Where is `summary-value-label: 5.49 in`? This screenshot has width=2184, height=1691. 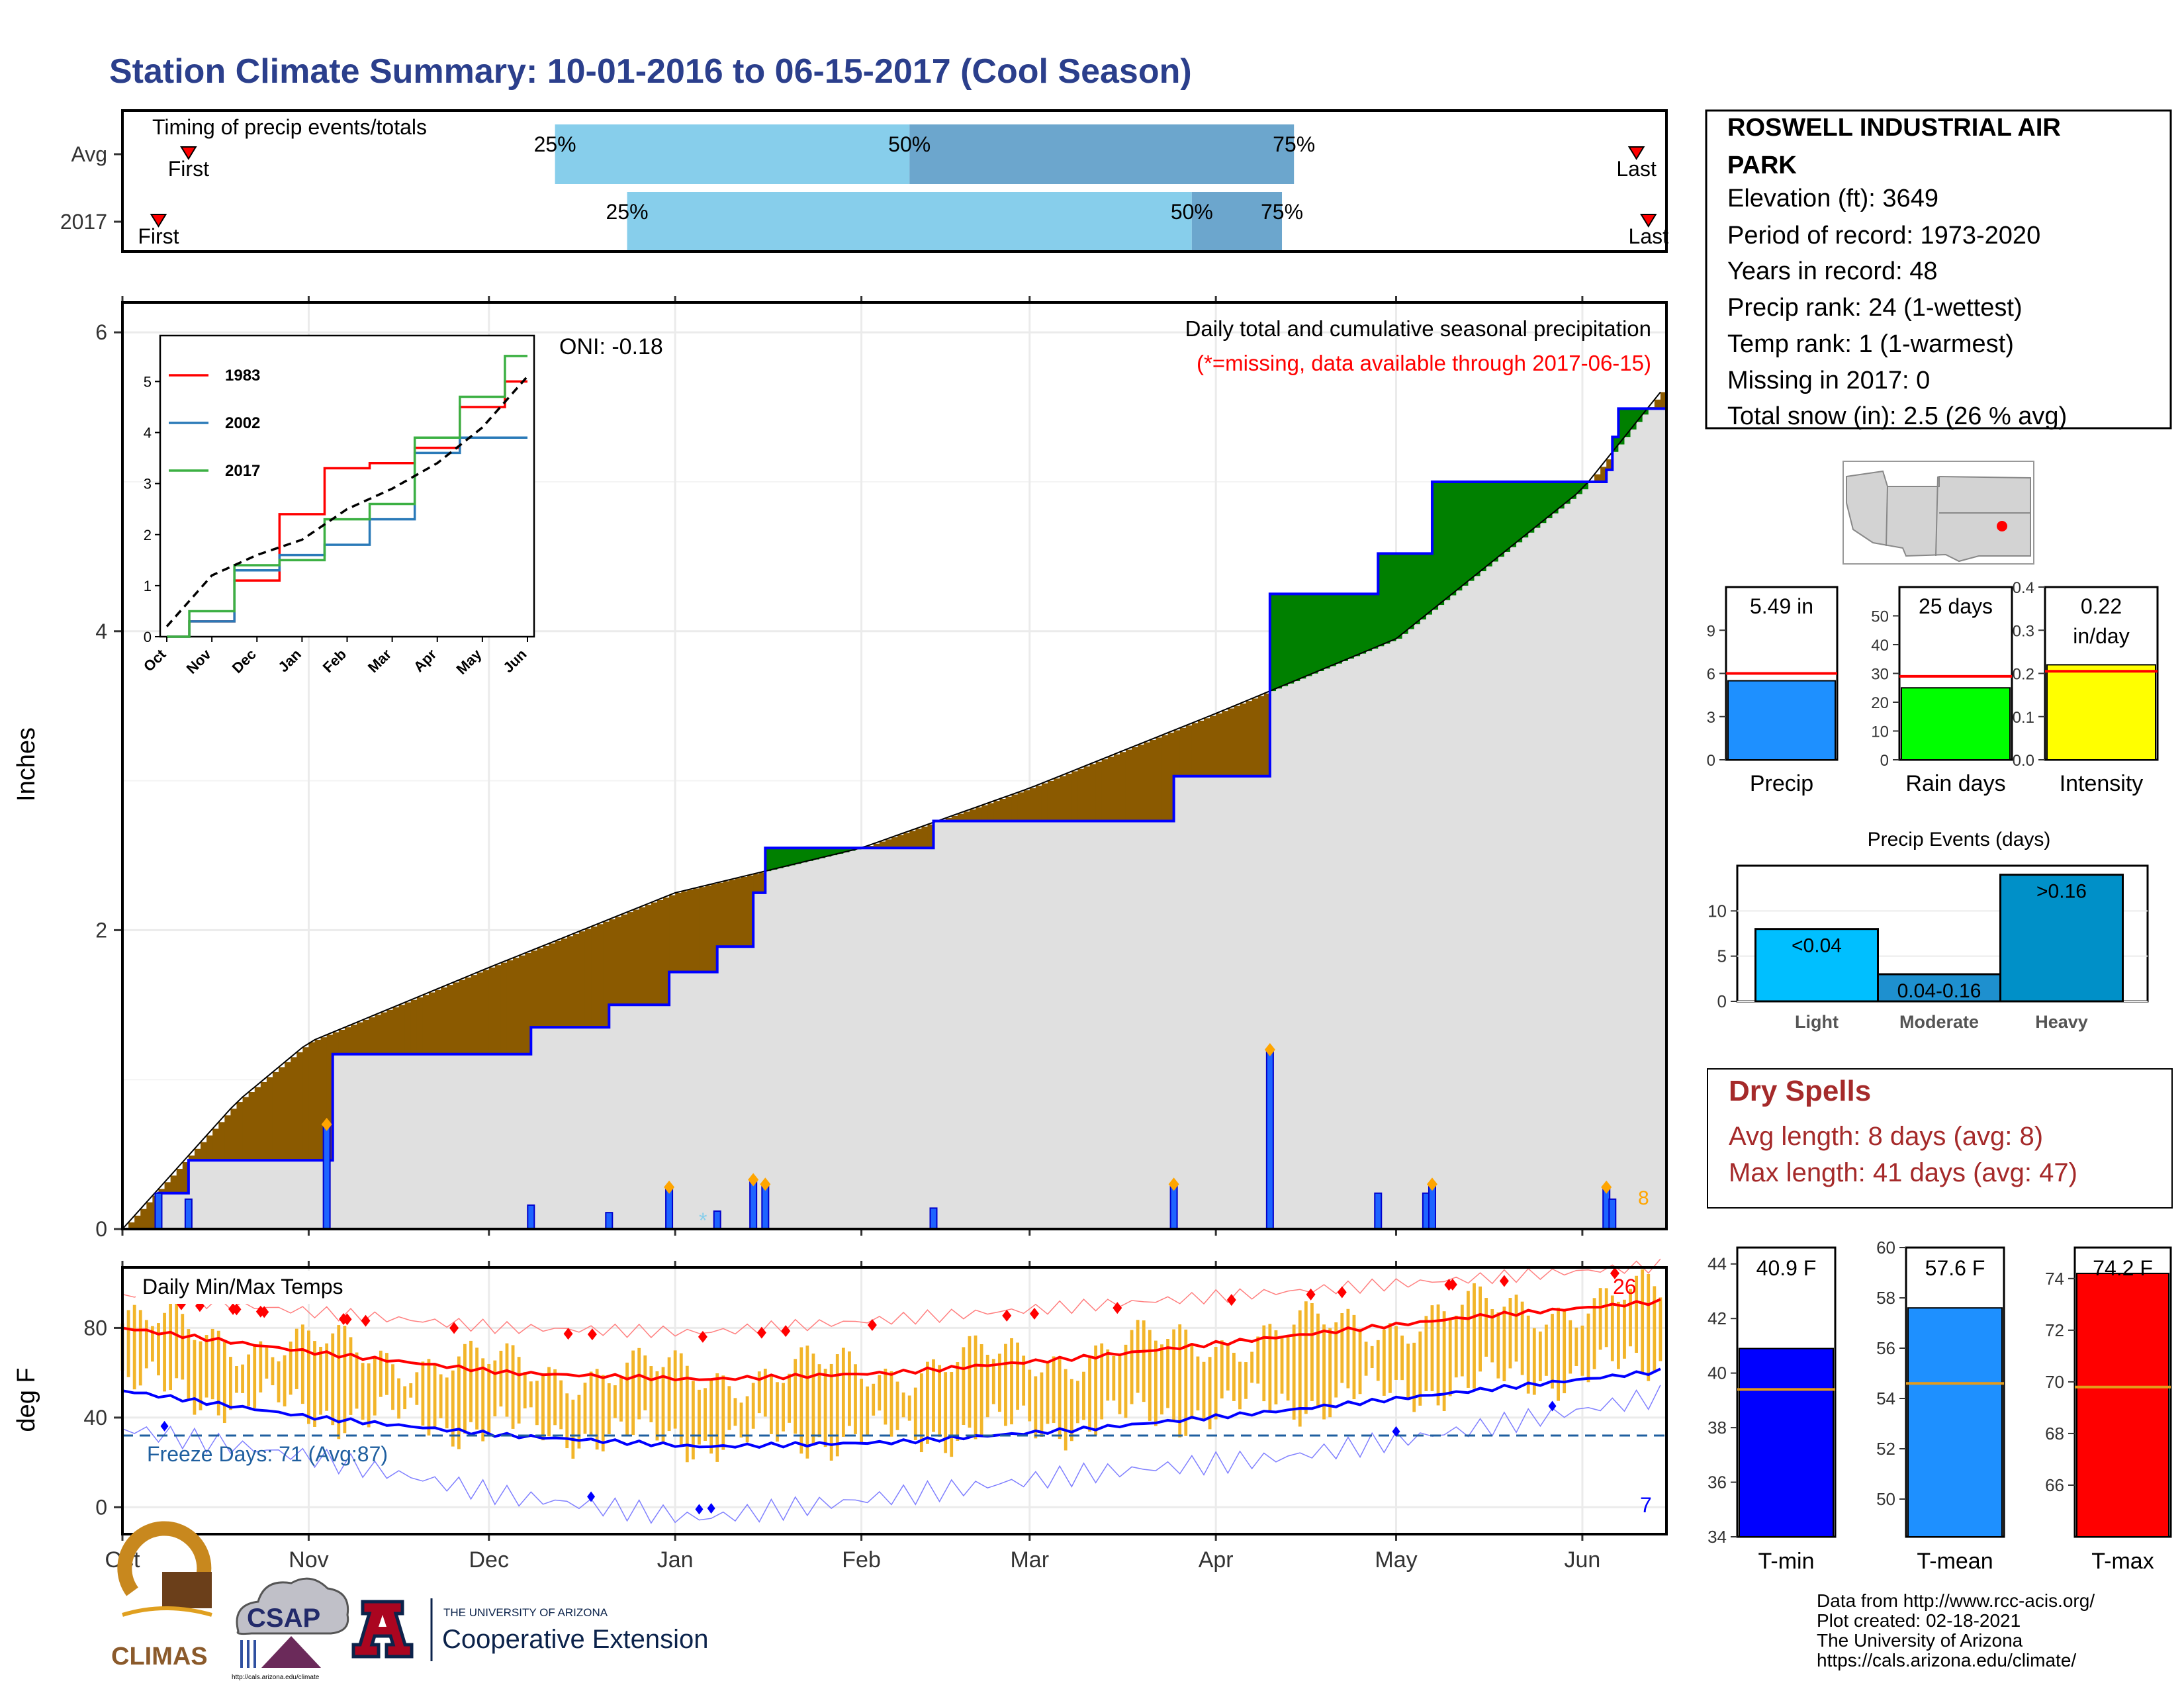 summary-value-label: 5.49 in is located at coordinates (1781, 606).